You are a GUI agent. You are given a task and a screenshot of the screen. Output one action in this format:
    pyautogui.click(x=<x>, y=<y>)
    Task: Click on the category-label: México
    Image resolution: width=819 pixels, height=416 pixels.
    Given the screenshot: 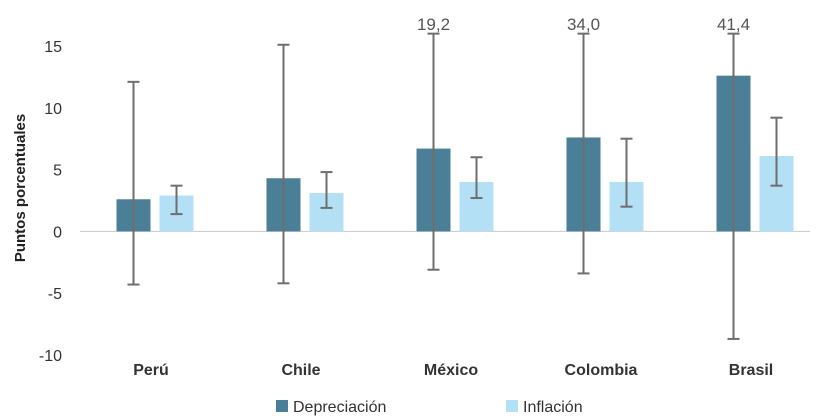 What is the action you would take?
    pyautogui.click(x=451, y=370)
    